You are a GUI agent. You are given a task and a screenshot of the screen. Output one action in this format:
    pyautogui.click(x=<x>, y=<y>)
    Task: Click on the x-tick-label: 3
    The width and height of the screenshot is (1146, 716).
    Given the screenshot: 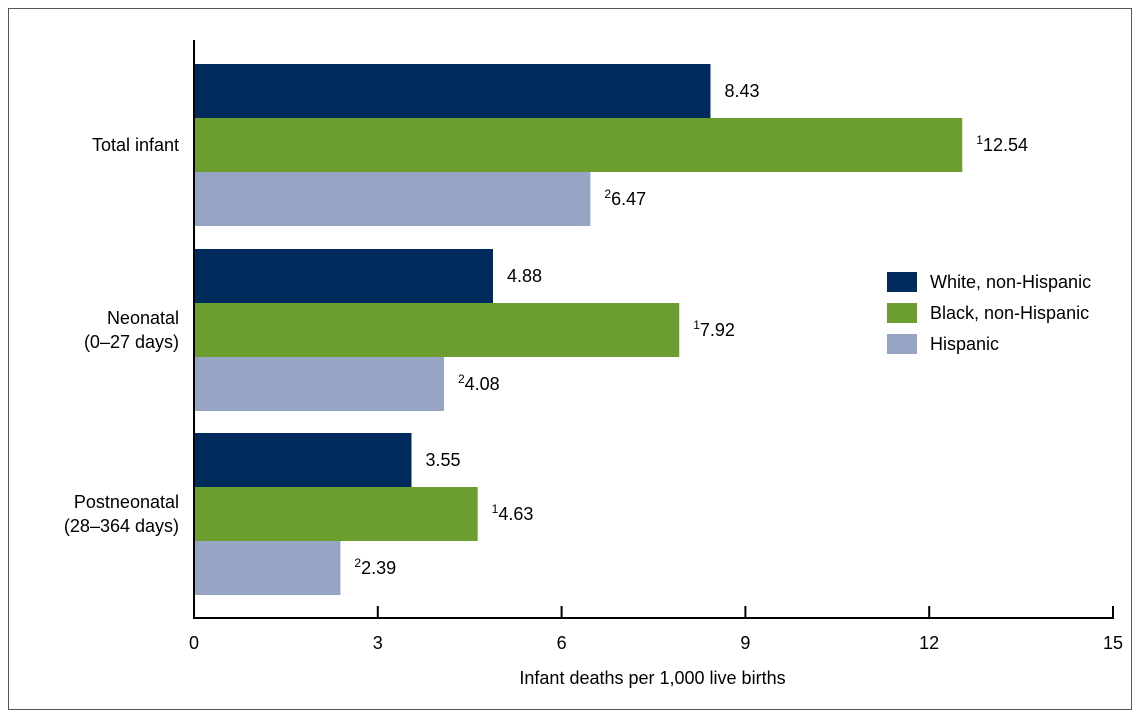 What is the action you would take?
    pyautogui.click(x=378, y=643)
    